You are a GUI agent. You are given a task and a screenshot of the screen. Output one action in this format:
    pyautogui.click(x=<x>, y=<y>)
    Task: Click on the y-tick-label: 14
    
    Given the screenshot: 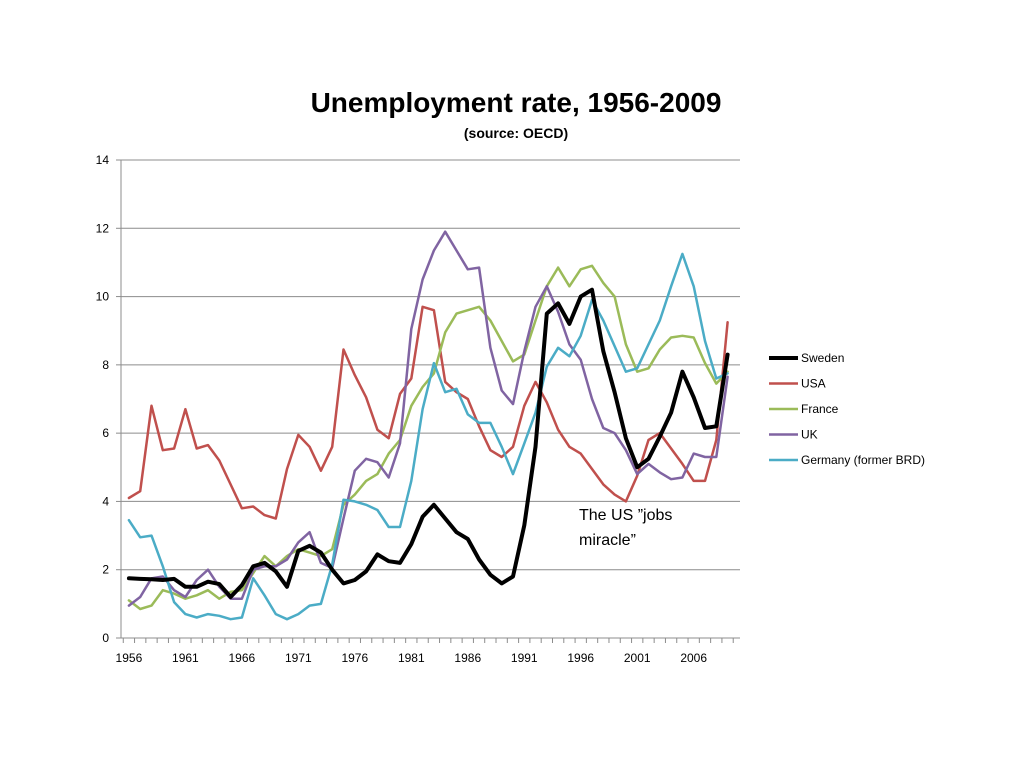 What is the action you would take?
    pyautogui.click(x=103, y=160)
    